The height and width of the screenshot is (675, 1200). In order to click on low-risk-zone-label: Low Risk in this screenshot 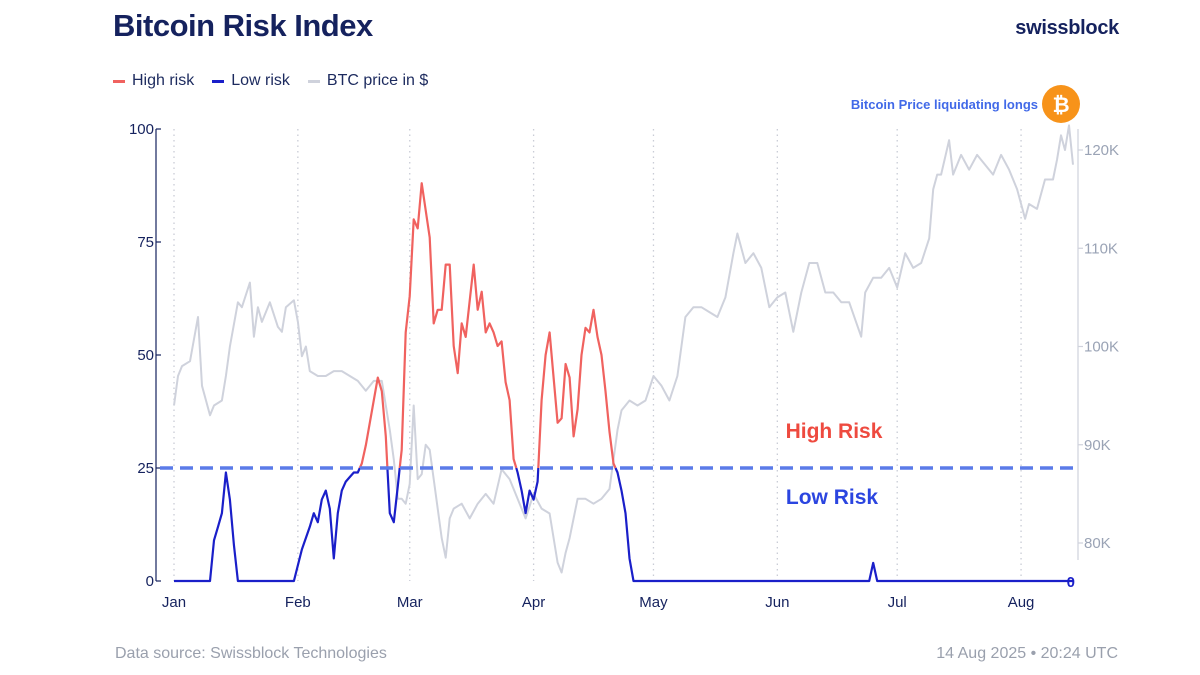, I will do `click(832, 497)`.